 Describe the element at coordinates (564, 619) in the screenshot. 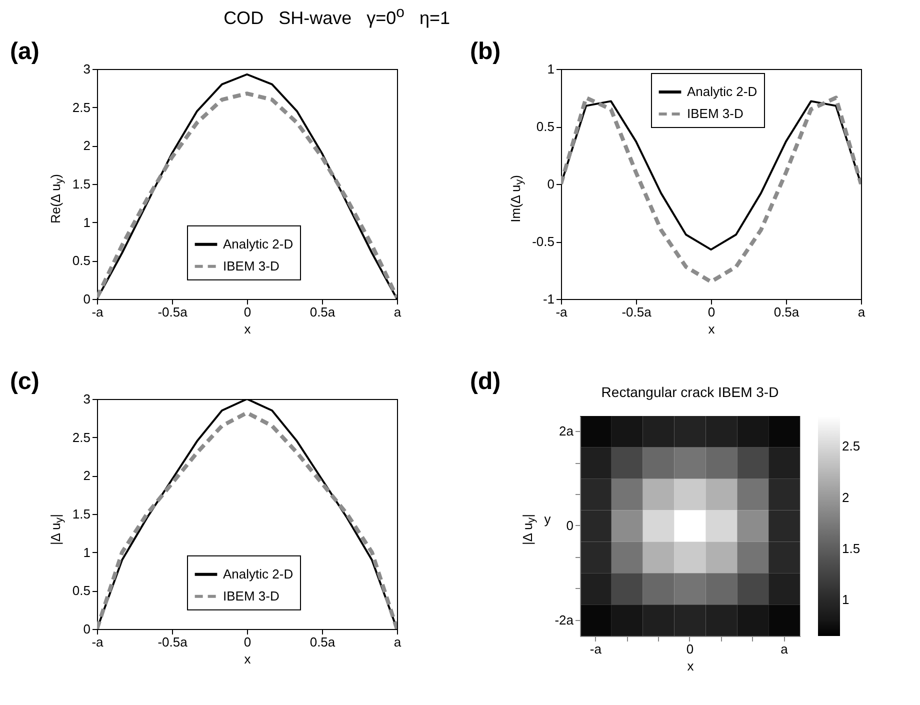

I see `y-tick-label: -2a` at that location.